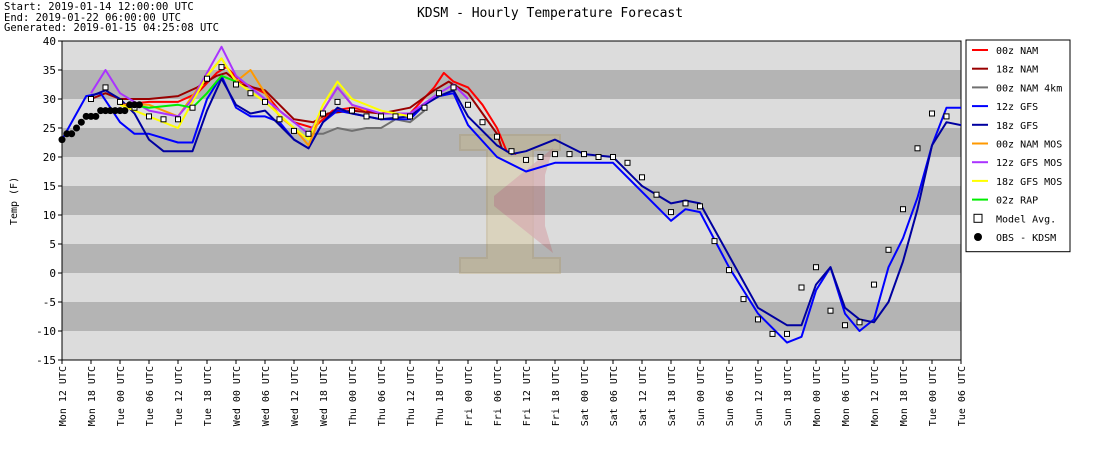 This screenshot has height=450, width=1100. What do you see at coordinates (49, 302) in the screenshot?
I see `y-tick-label: -5` at bounding box center [49, 302].